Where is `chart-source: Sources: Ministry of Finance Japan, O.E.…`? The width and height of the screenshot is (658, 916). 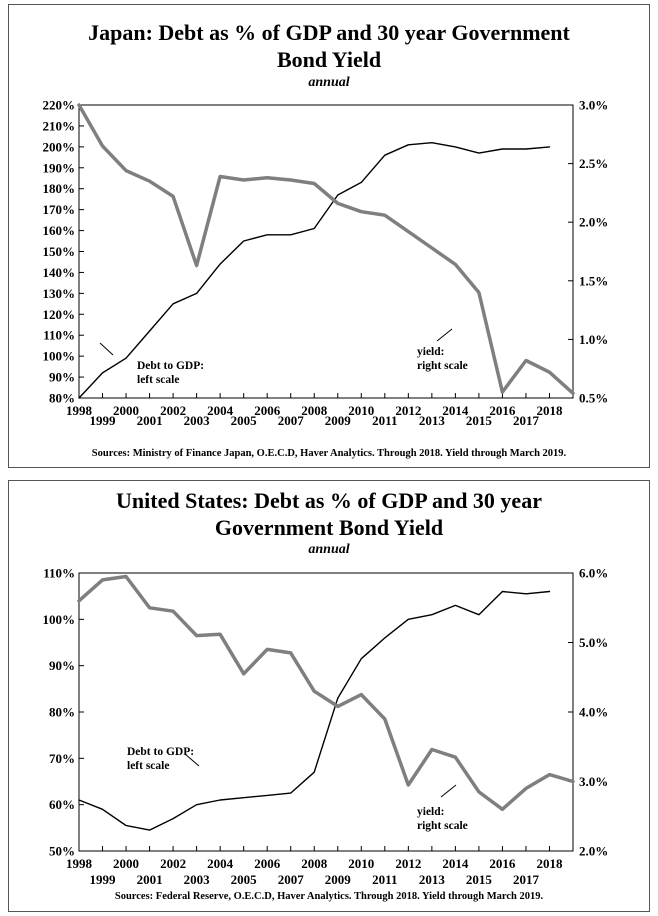 chart-source: Sources: Ministry of Finance Japan, O.E.… is located at coordinates (329, 453).